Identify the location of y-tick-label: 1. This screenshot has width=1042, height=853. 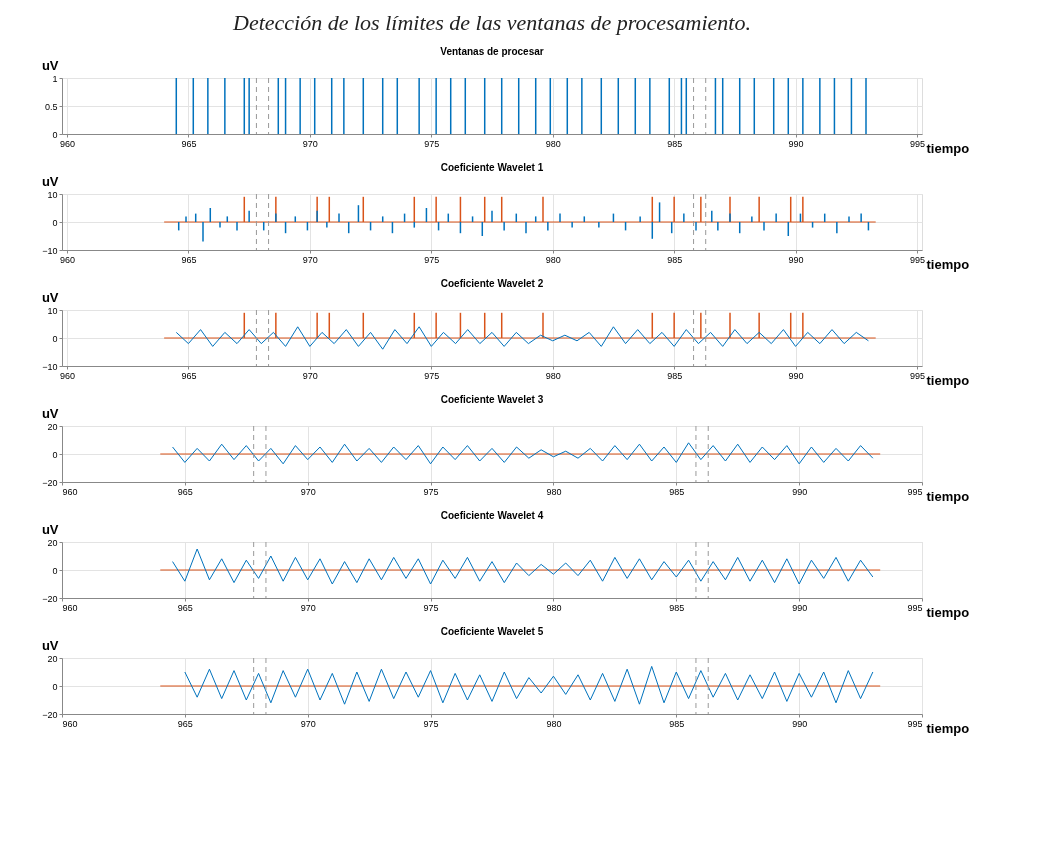
(55, 78).